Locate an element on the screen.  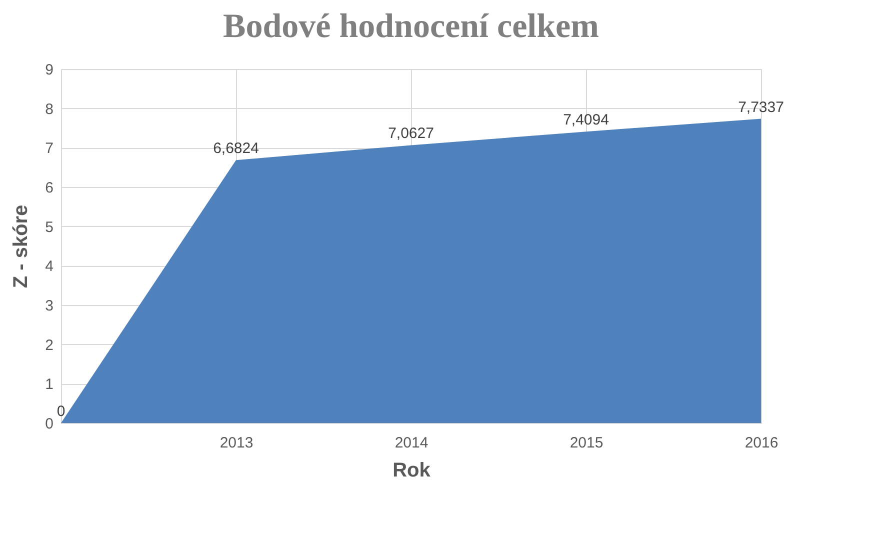
y-tick-label: 4 is located at coordinates (49, 267).